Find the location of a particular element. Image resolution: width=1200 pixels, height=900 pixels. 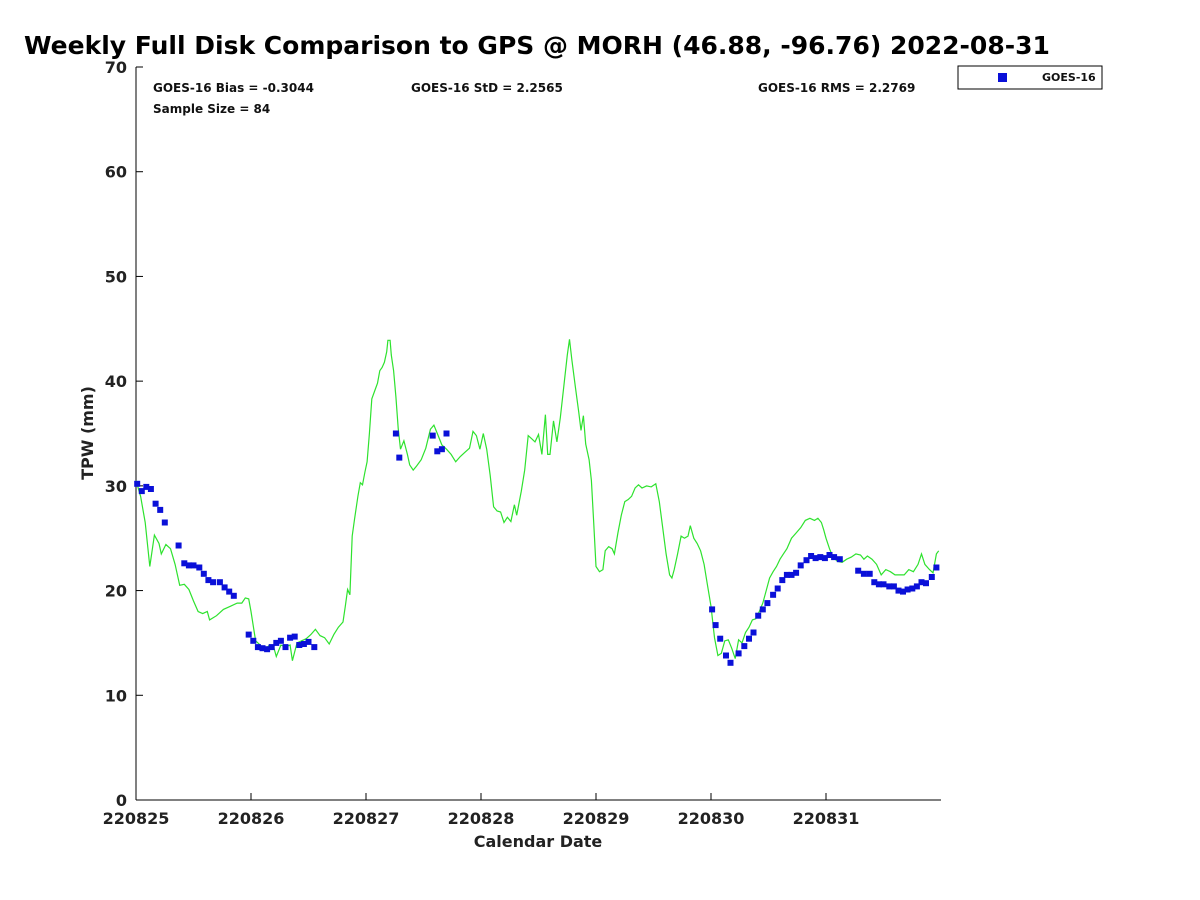

y-tick-label: 60 is located at coordinates (116, 172).